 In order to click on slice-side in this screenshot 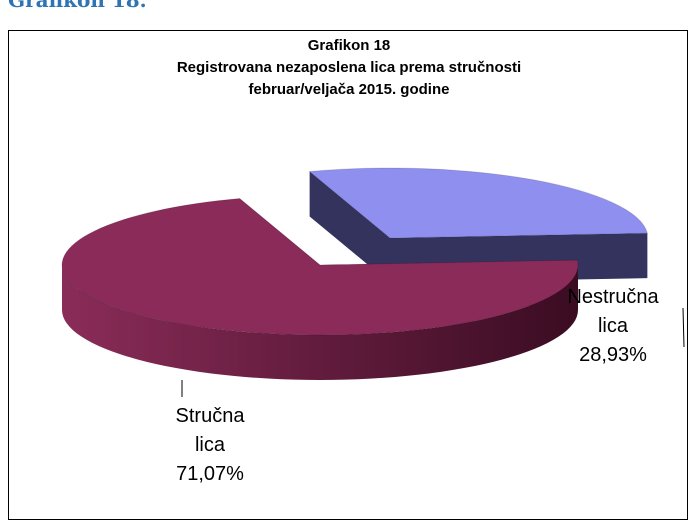, I will do `click(349, 227)`.